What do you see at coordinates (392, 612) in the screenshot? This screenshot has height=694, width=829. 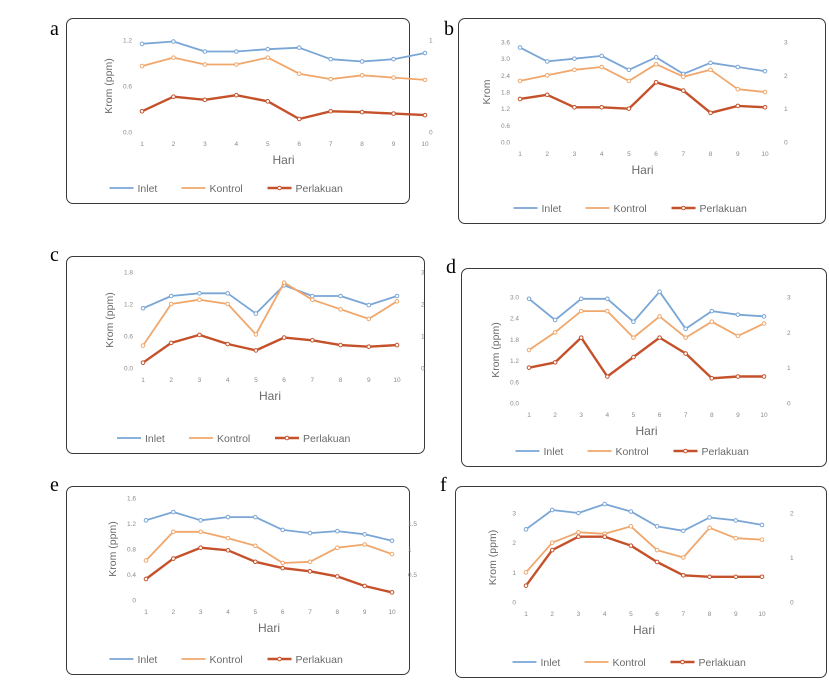 I see `x-tick-label: 10` at bounding box center [392, 612].